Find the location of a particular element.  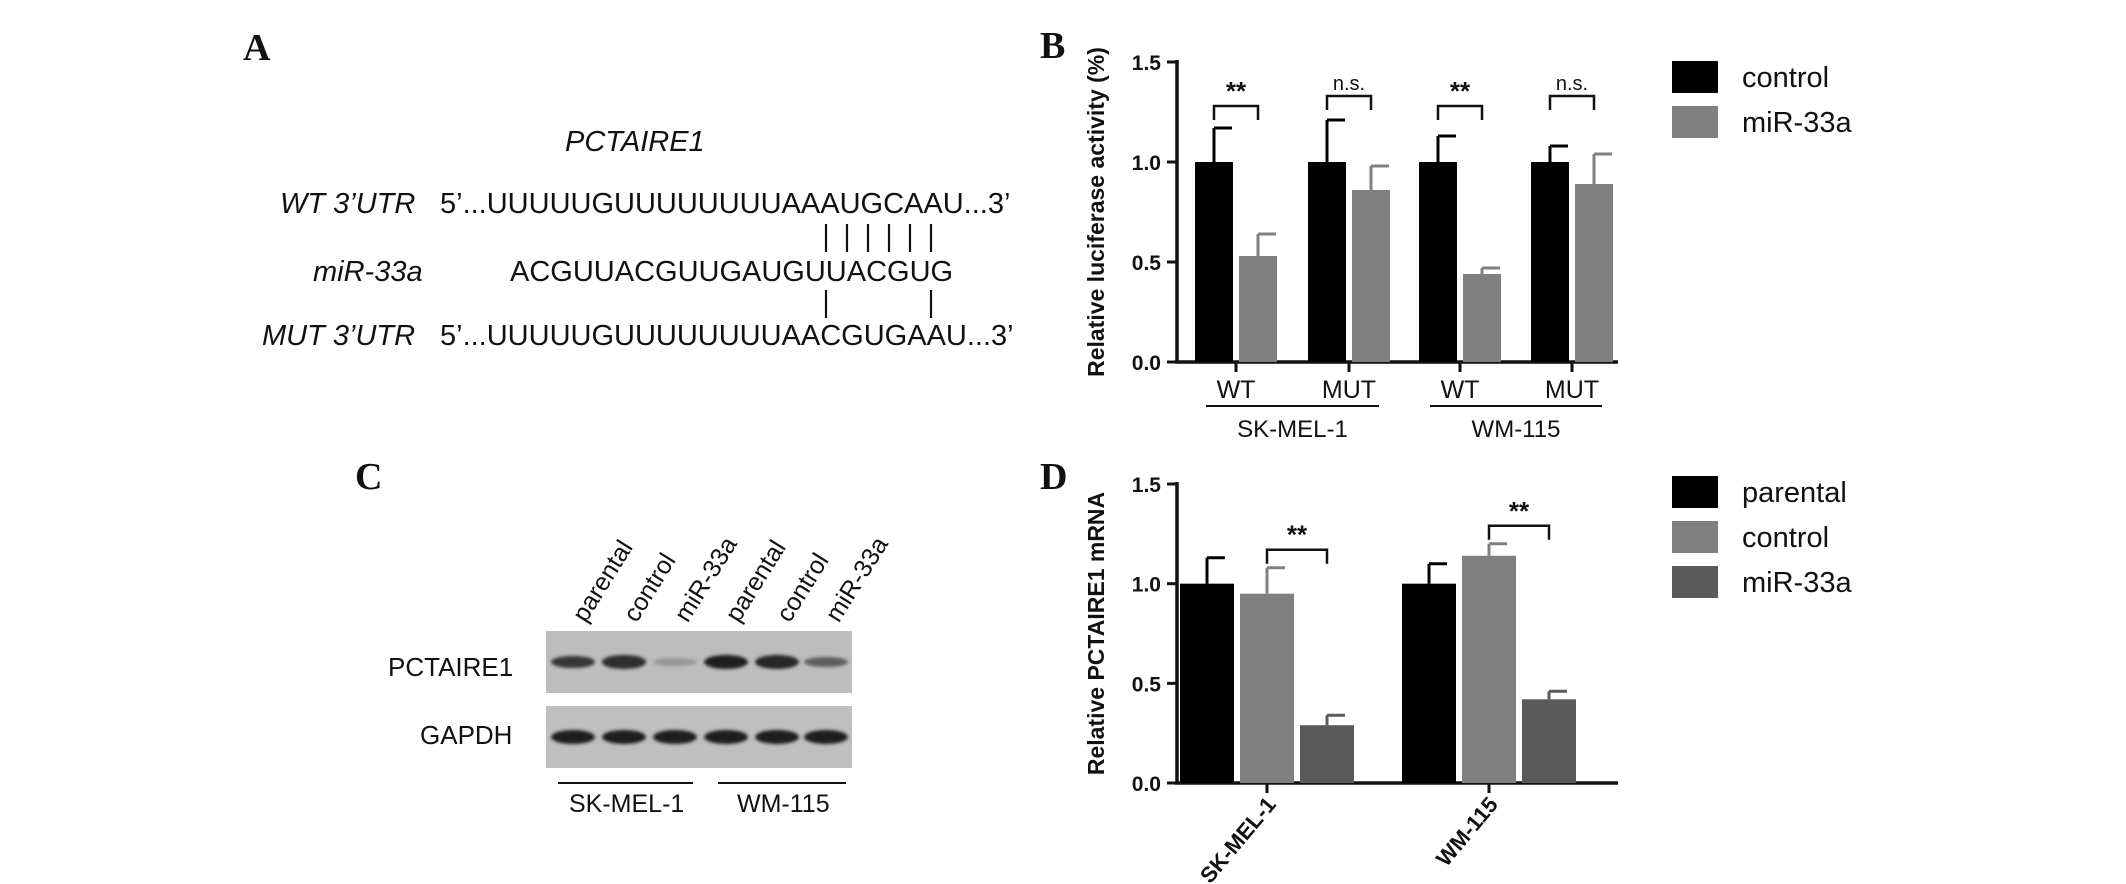

blot-pctaire1 is located at coordinates (699, 662).